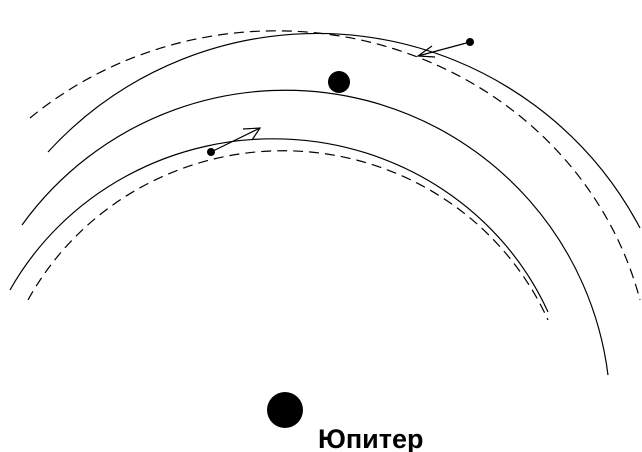 The height and width of the screenshot is (452, 642). Describe the element at coordinates (285, 410) in the screenshot. I see `jupiter` at that location.